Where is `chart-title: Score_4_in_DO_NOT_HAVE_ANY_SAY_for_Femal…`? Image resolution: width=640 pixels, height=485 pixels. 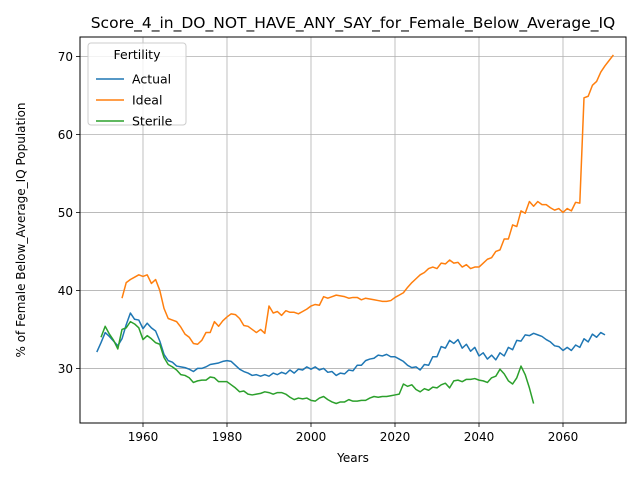 chart-title: Score_4_in_DO_NOT_HAVE_ANY_SAY_for_Femal… is located at coordinates (353, 23).